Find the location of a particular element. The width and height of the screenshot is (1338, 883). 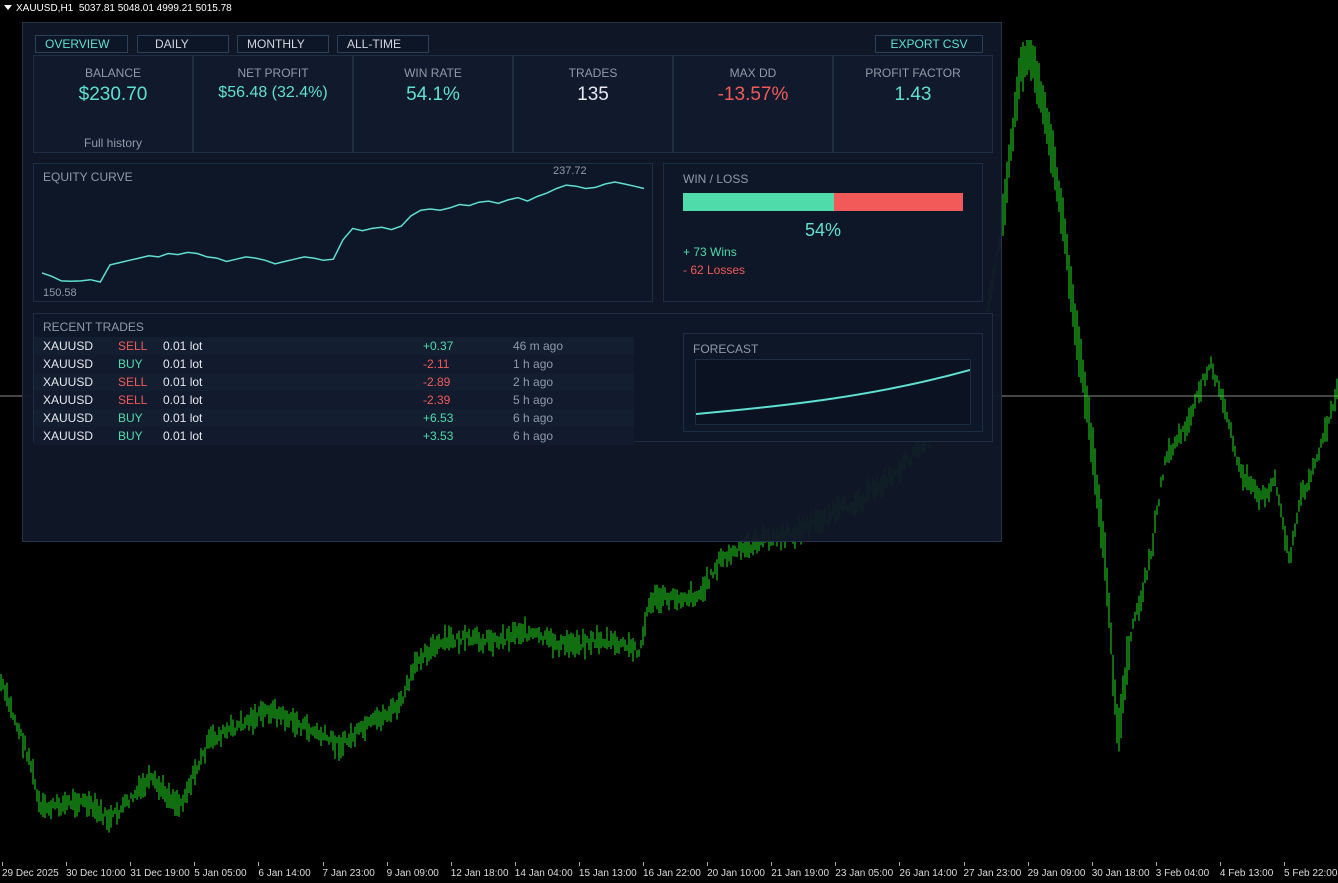

table-row: XAUUSD SELL 0.01 lot -2.39 5 h ago is located at coordinates (334, 400).